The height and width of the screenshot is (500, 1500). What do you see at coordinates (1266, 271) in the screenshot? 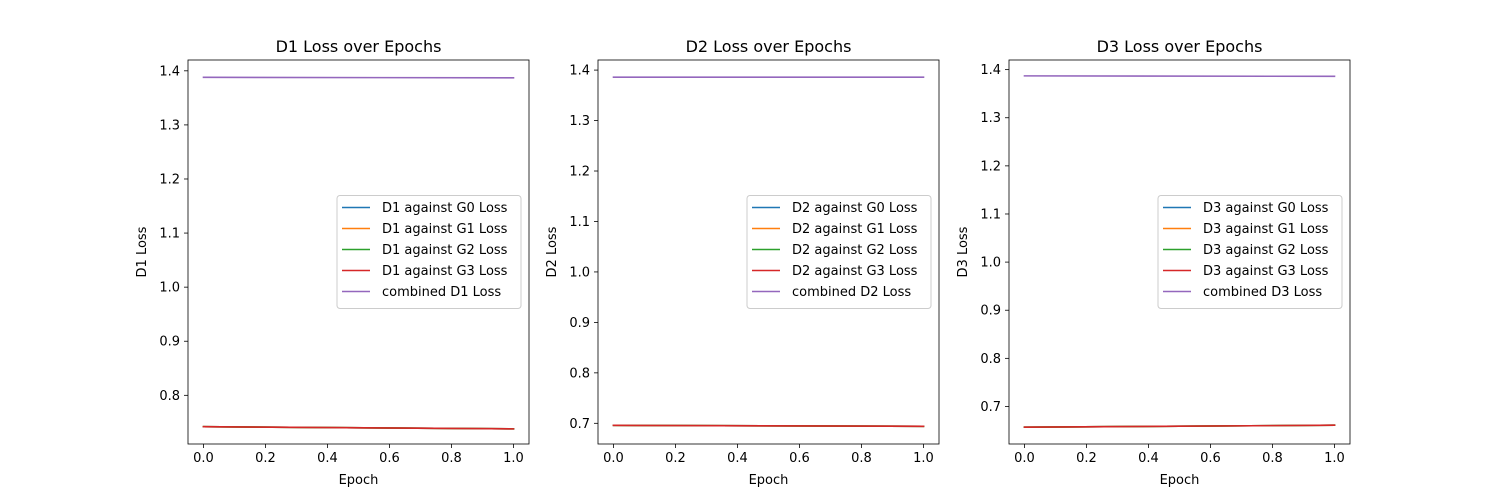
I see `legend-entry: D3 against G3 Loss` at bounding box center [1266, 271].